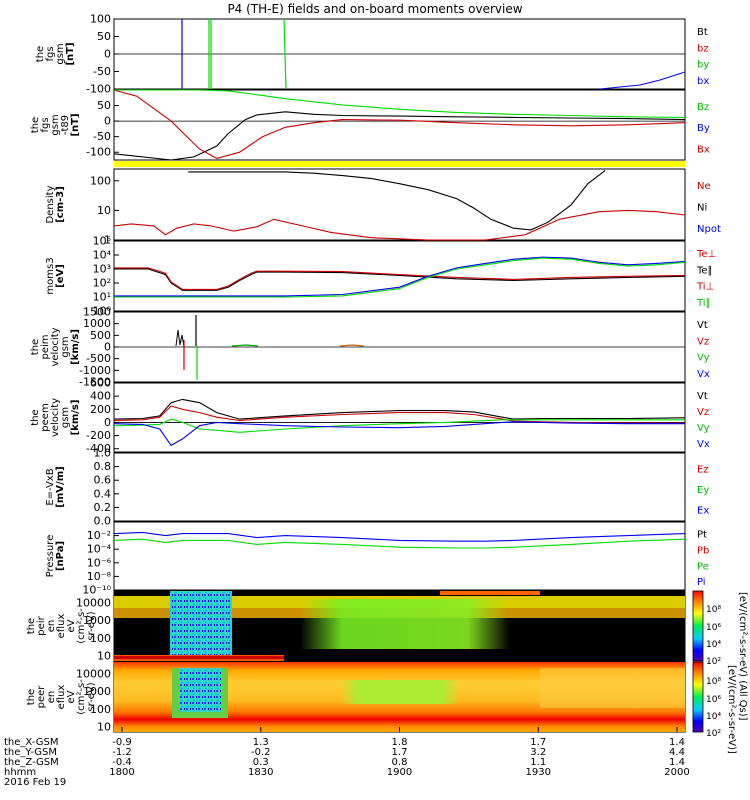 Image resolution: width=750 pixels, height=800 pixels. I want to click on panel-peim-traces, so click(270, 347).